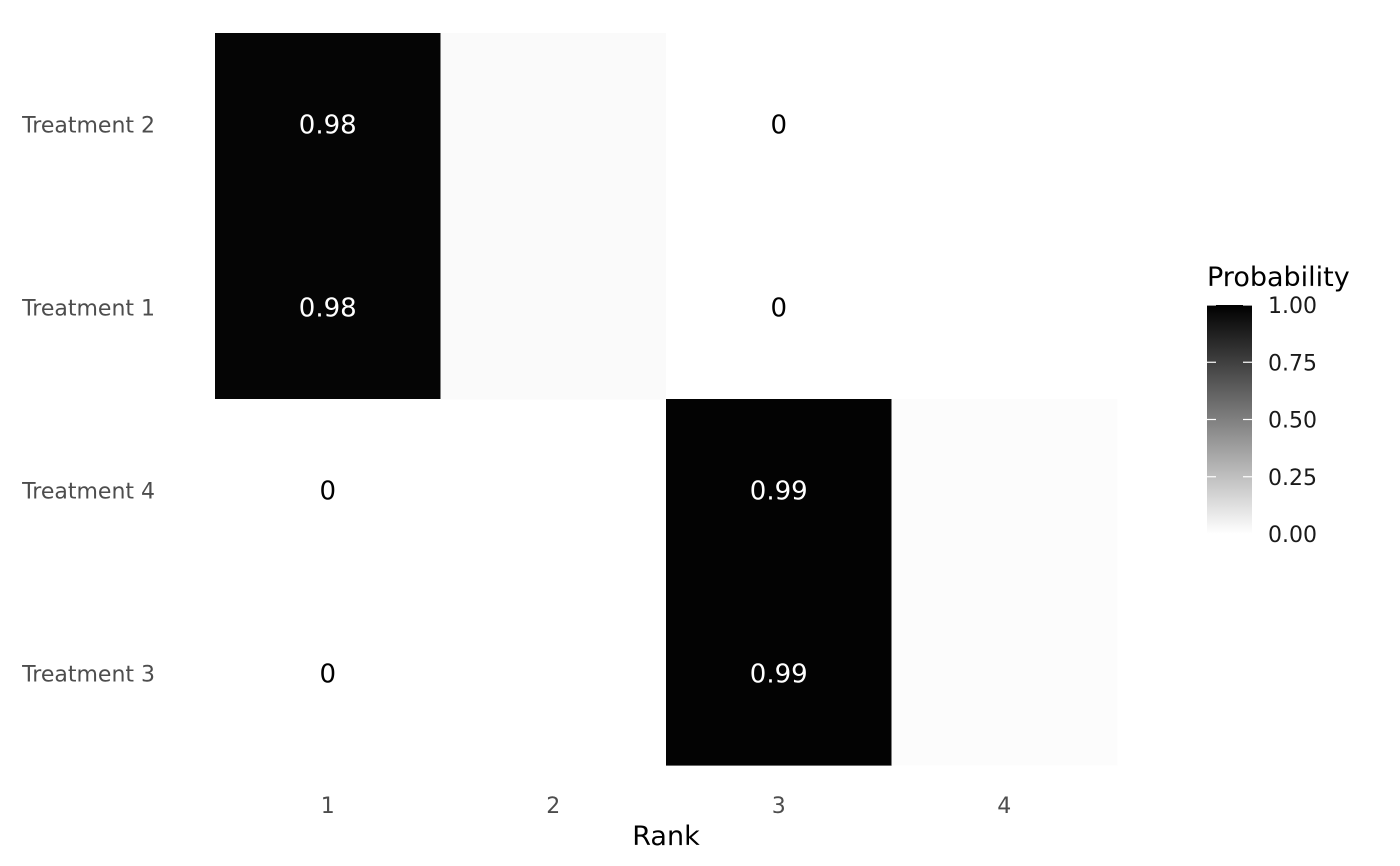  Describe the element at coordinates (88, 126) in the screenshot. I see `y-tick-label: Treatment 2` at that location.